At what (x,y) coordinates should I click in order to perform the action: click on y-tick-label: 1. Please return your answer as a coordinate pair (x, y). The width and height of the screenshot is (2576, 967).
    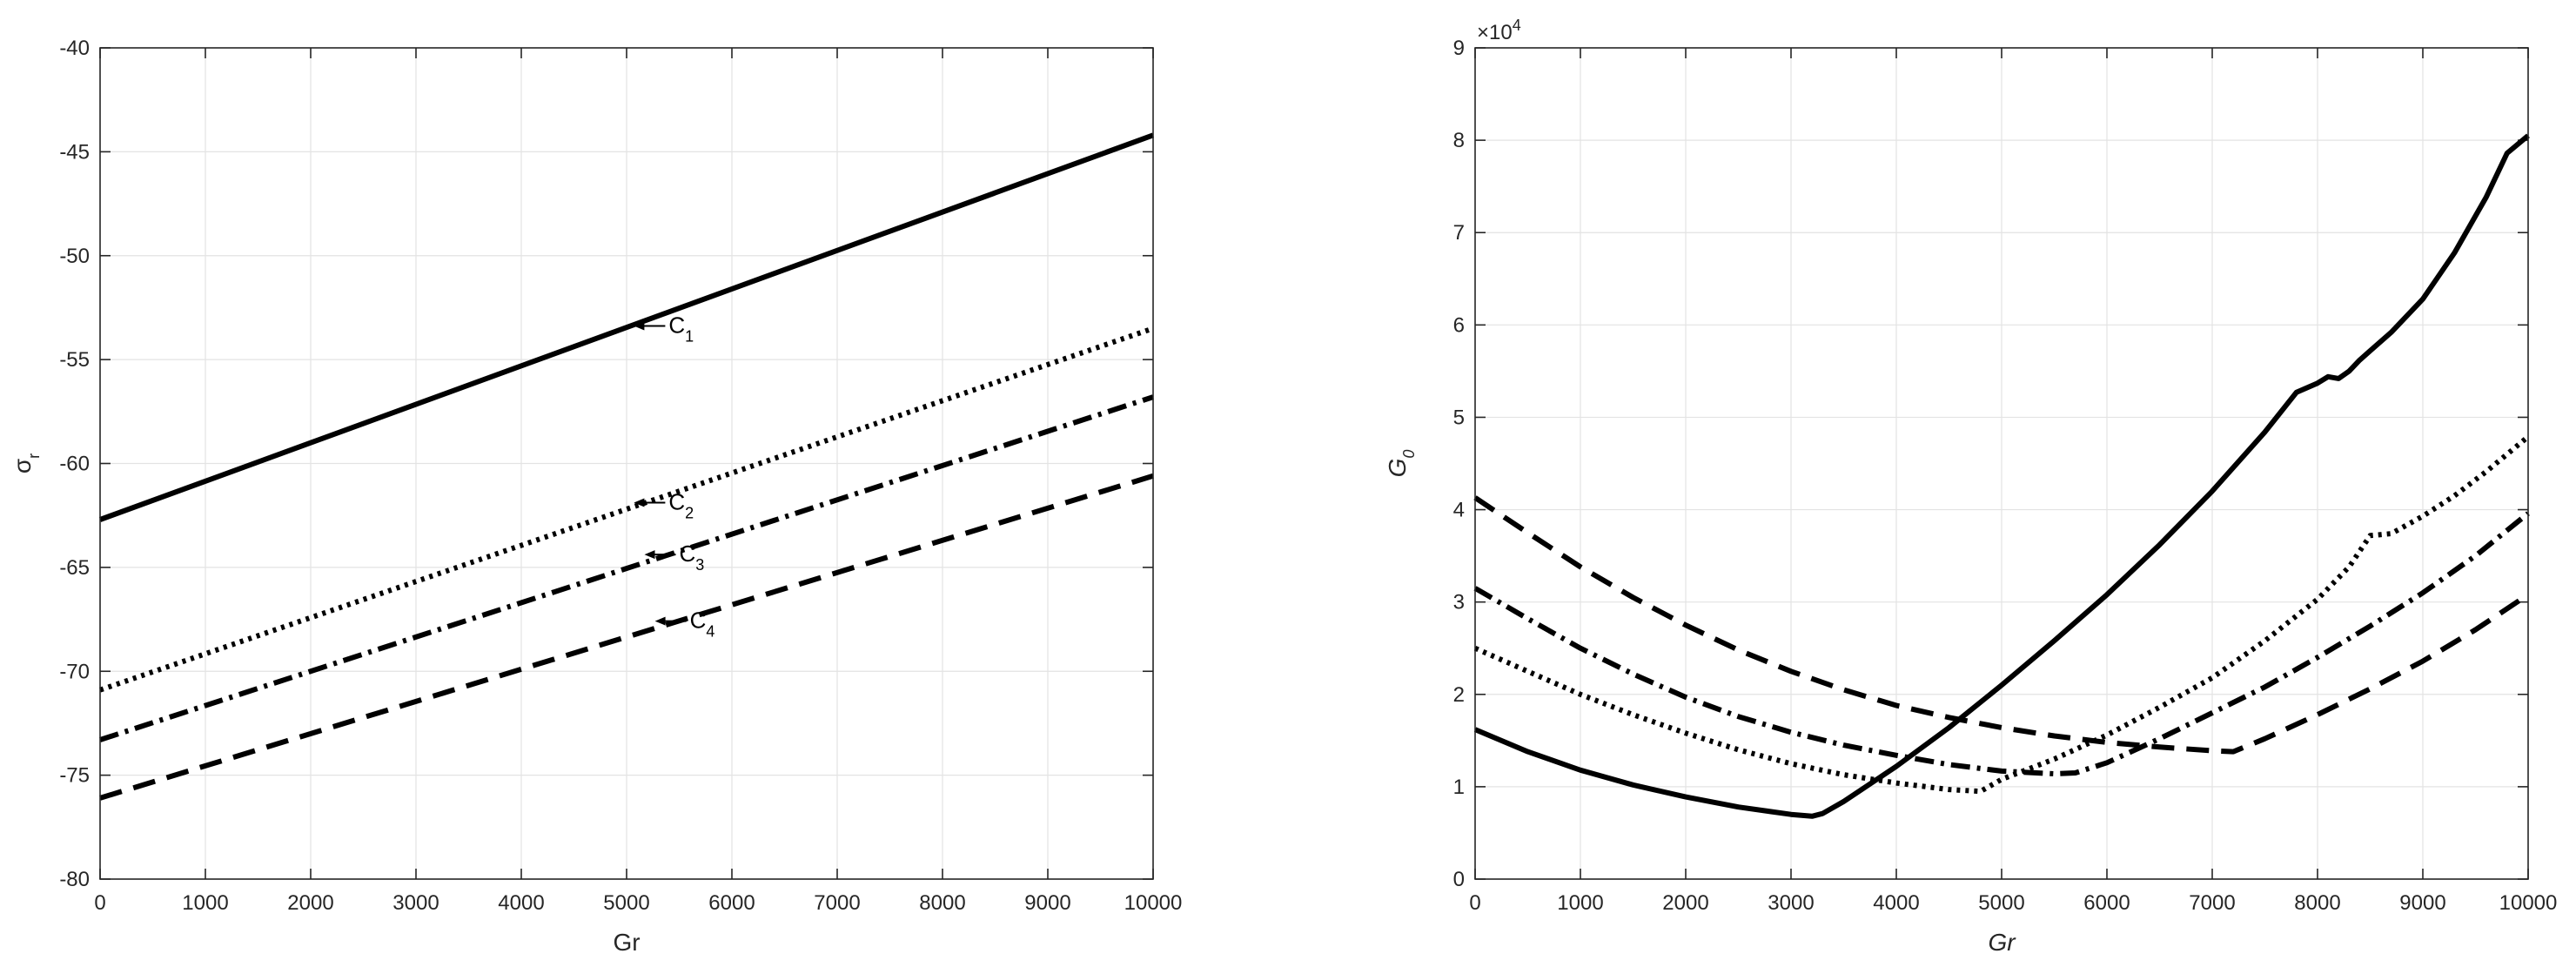
    Looking at the image, I should click on (1459, 787).